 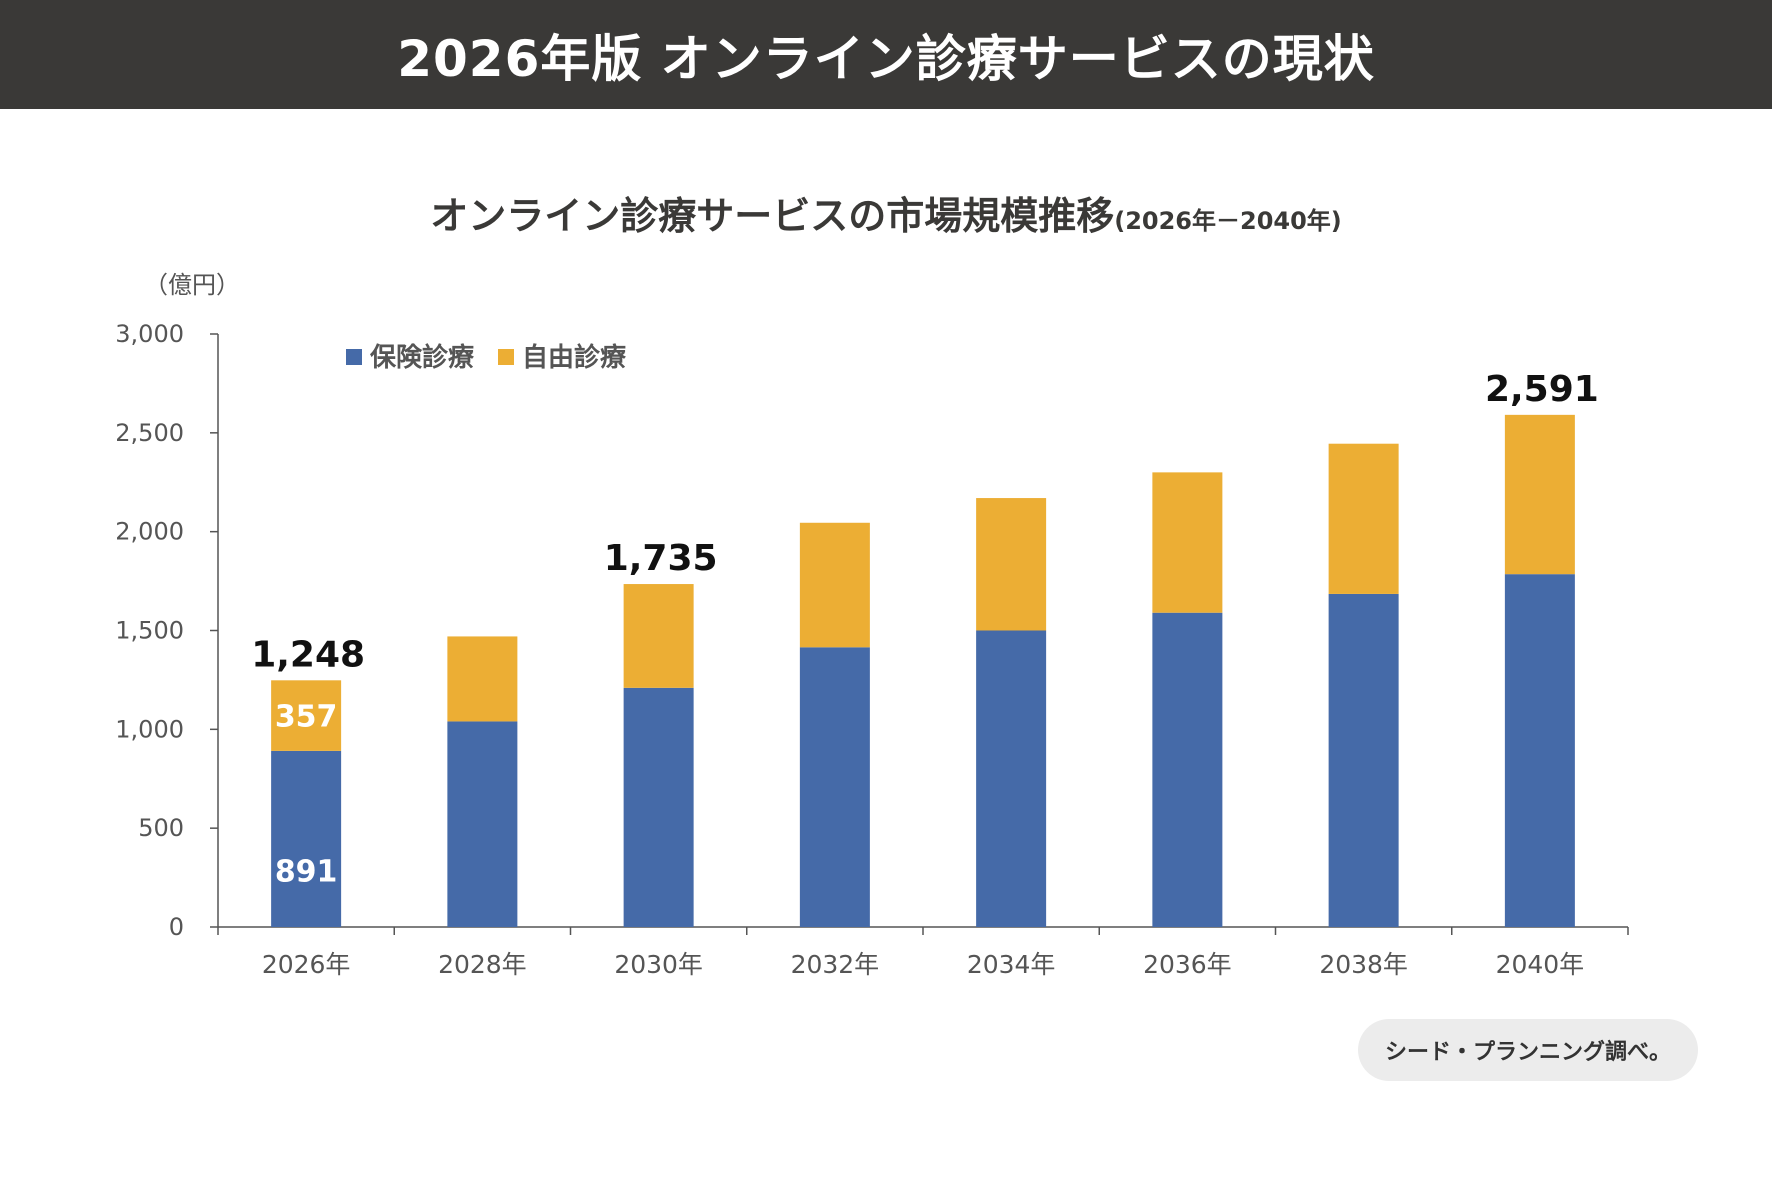 I want to click on source-badge: シード・プランニング調べ。, so click(x=1528, y=1050).